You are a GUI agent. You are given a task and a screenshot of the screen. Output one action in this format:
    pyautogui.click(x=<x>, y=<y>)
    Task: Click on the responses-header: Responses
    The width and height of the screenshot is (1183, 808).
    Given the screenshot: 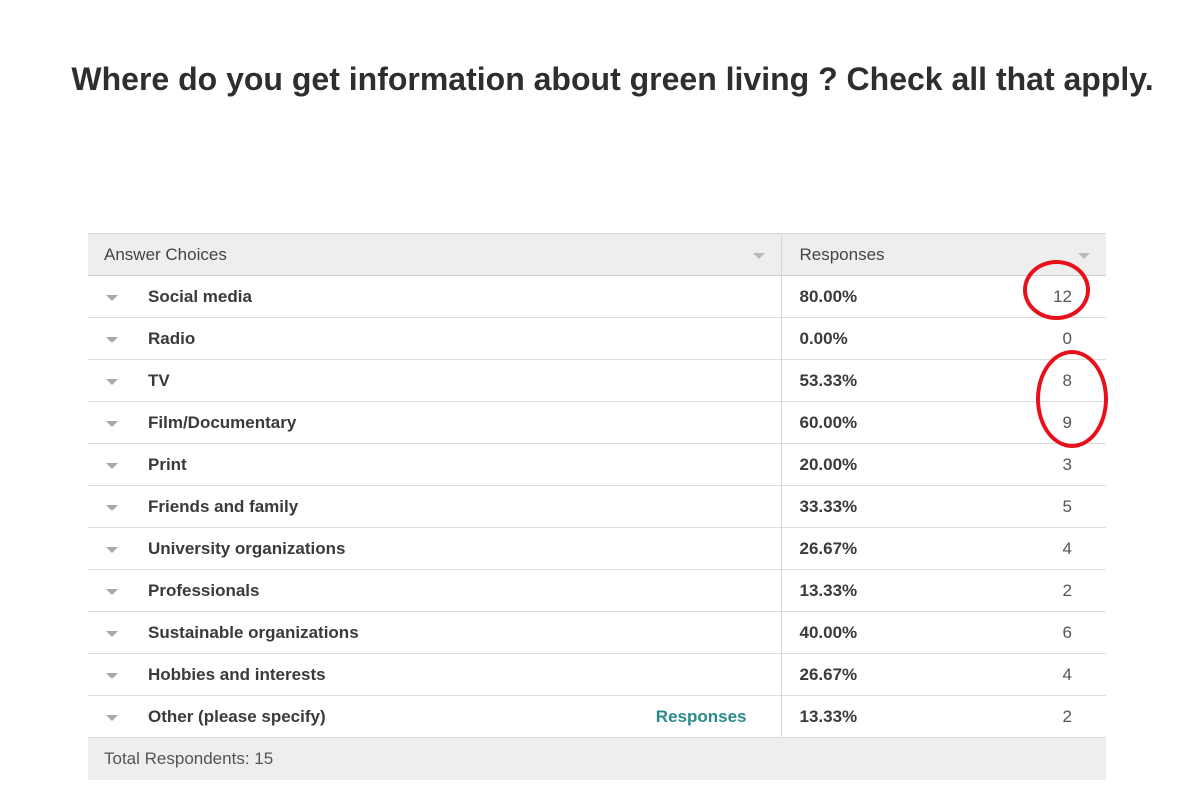 What is the action you would take?
    pyautogui.click(x=887, y=254)
    